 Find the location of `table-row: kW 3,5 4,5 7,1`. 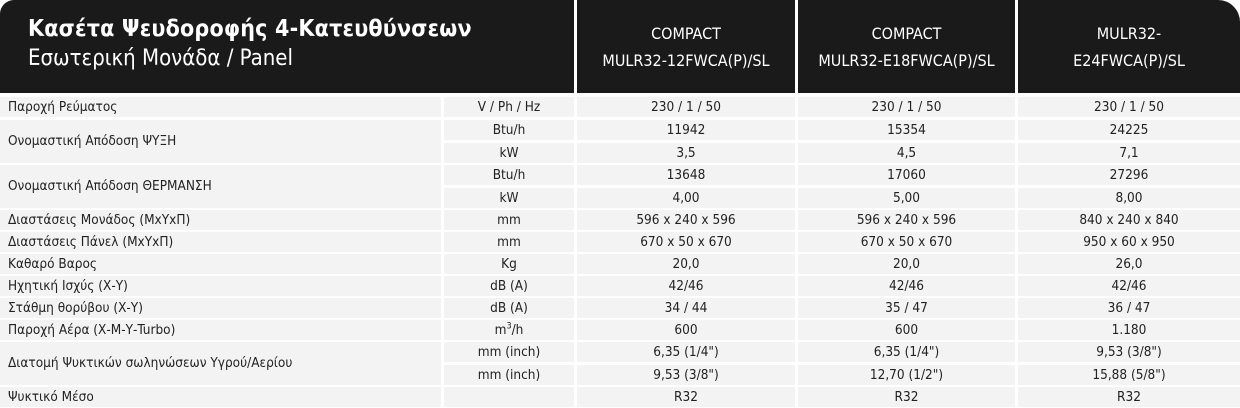

table-row: kW 3,5 4,5 7,1 is located at coordinates (620, 153).